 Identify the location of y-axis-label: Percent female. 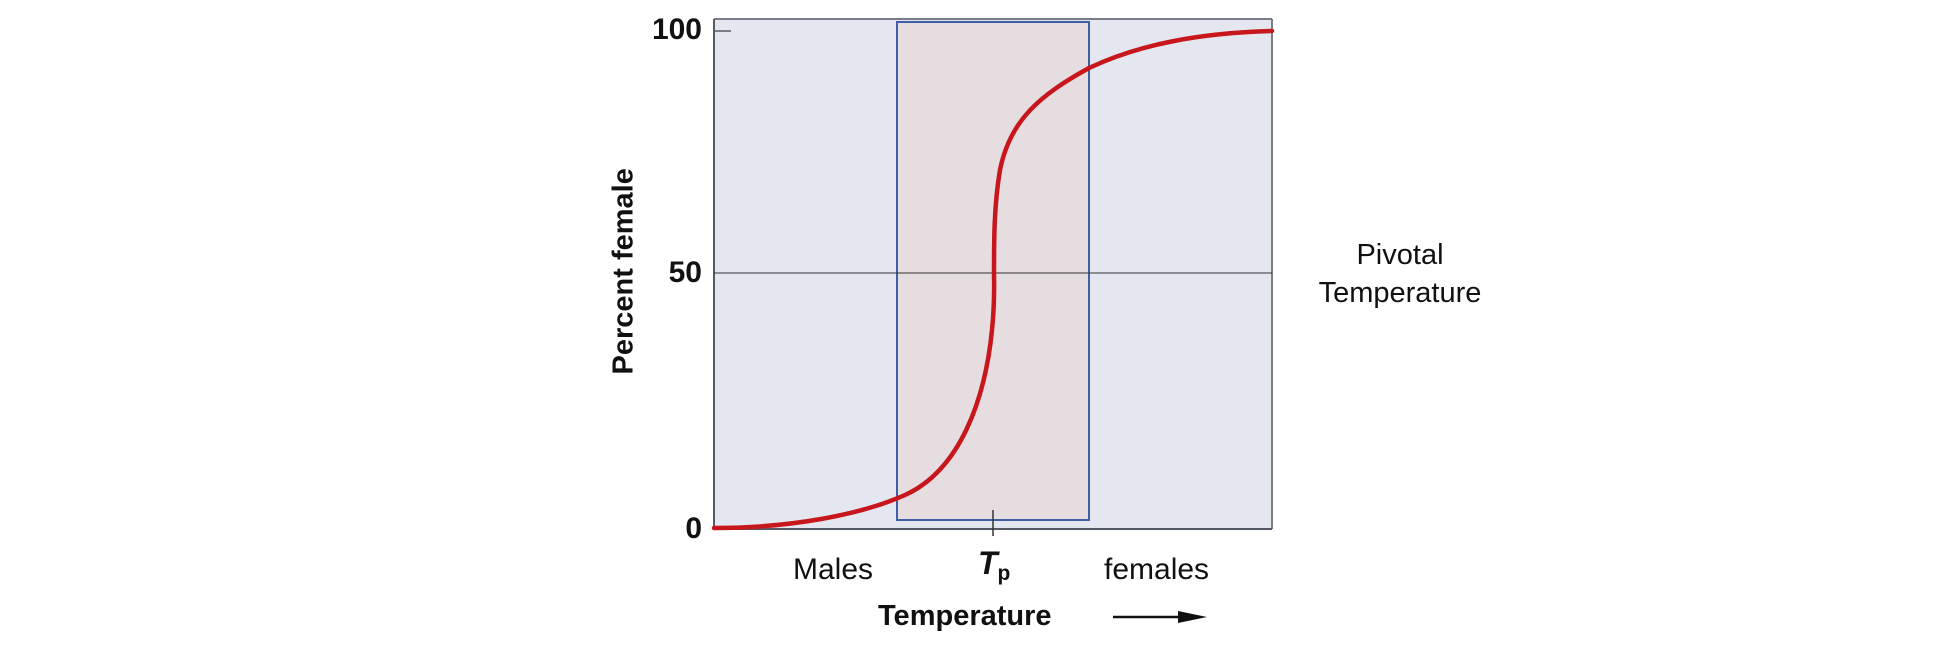
(623, 271).